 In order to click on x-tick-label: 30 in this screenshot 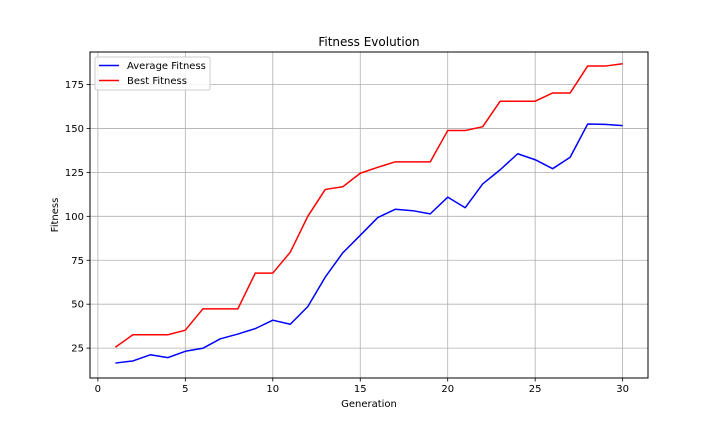, I will do `click(622, 389)`.